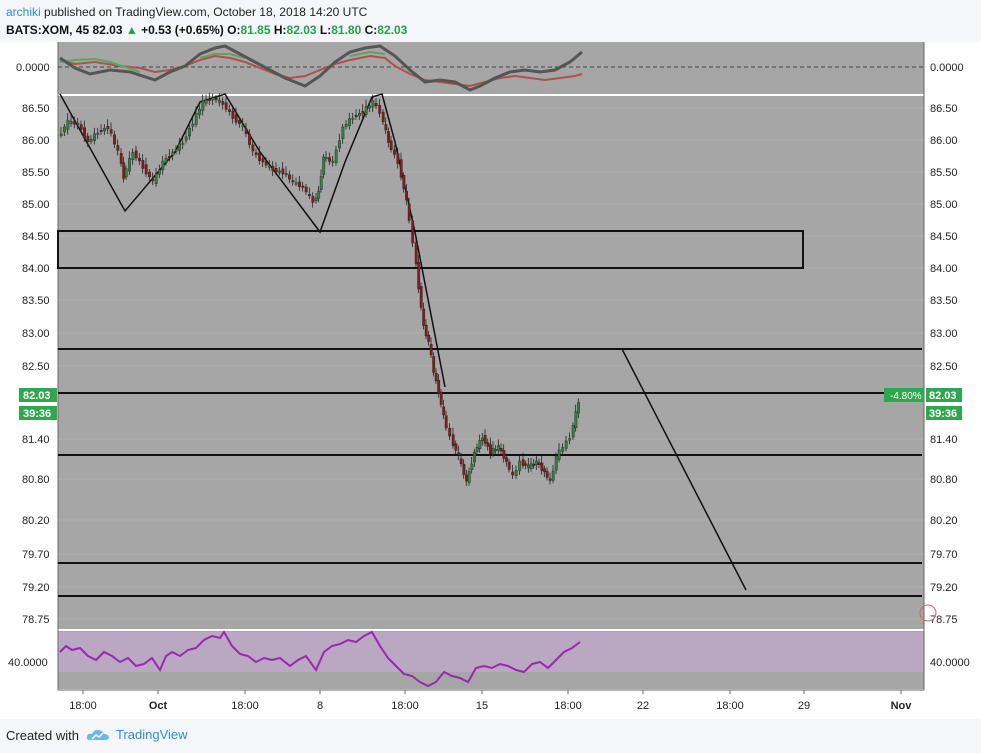 This screenshot has width=981, height=753. What do you see at coordinates (23, 12) in the screenshot?
I see `author-link: archiki` at bounding box center [23, 12].